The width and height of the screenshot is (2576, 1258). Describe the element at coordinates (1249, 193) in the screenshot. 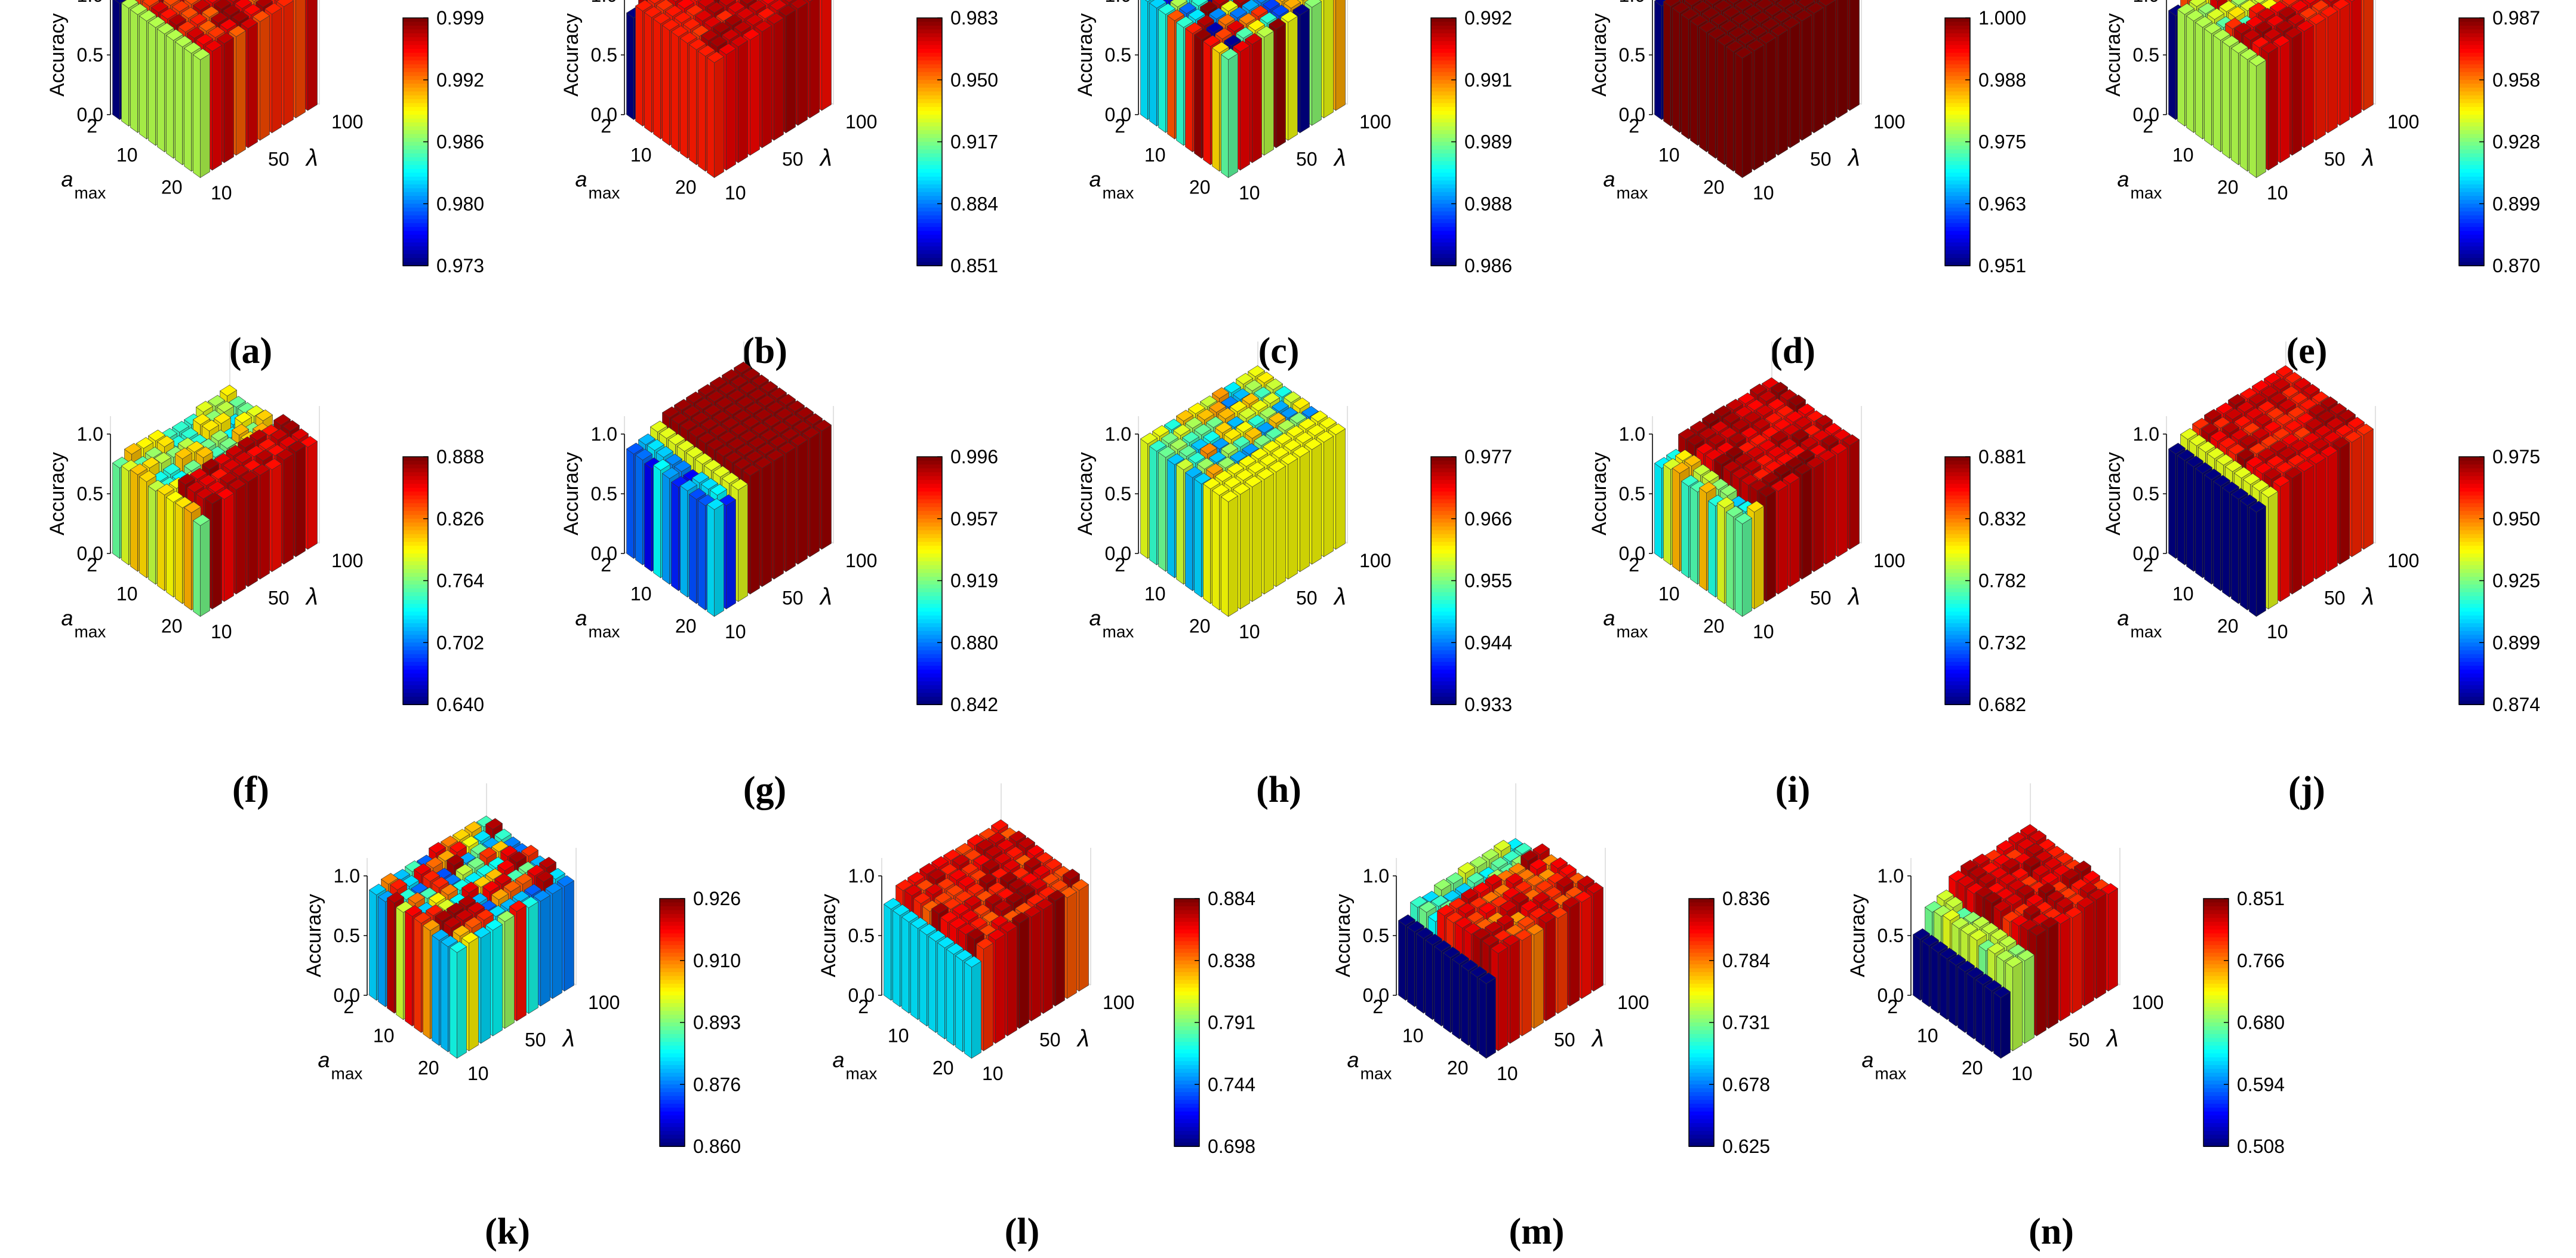

I see `y-tick-c-0: 10` at that location.